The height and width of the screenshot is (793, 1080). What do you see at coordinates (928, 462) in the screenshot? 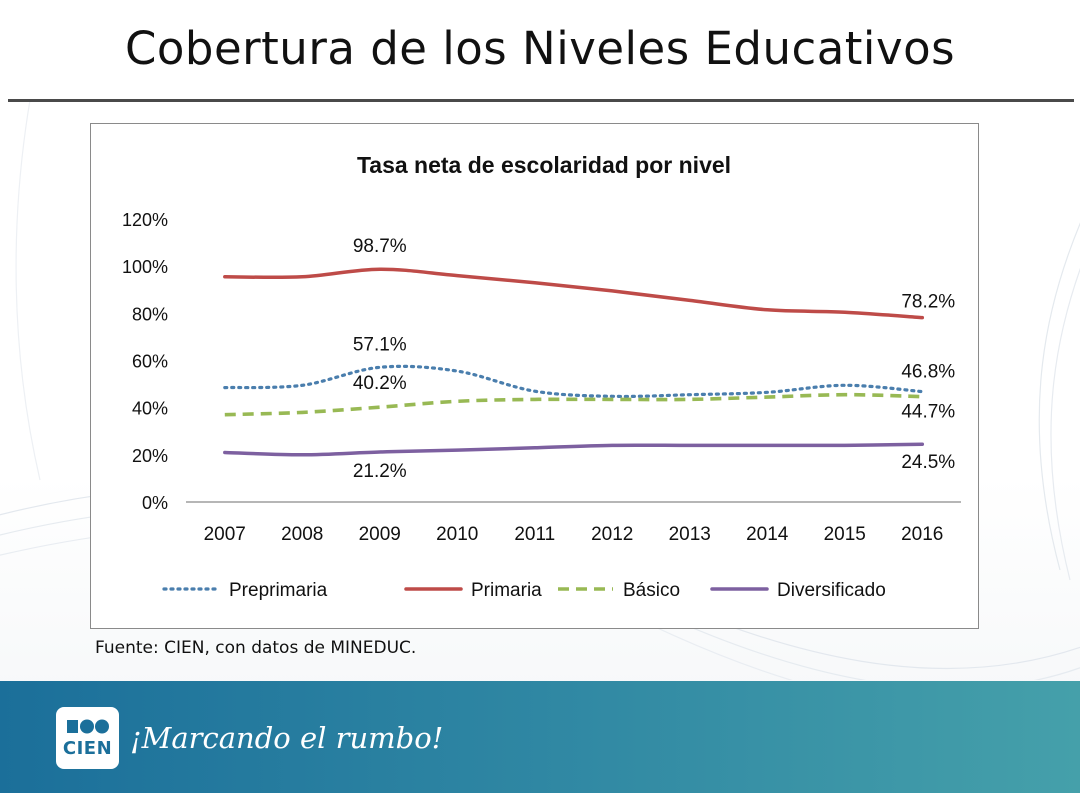
I see `data-label-diversificado-2016: 24.5%` at bounding box center [928, 462].